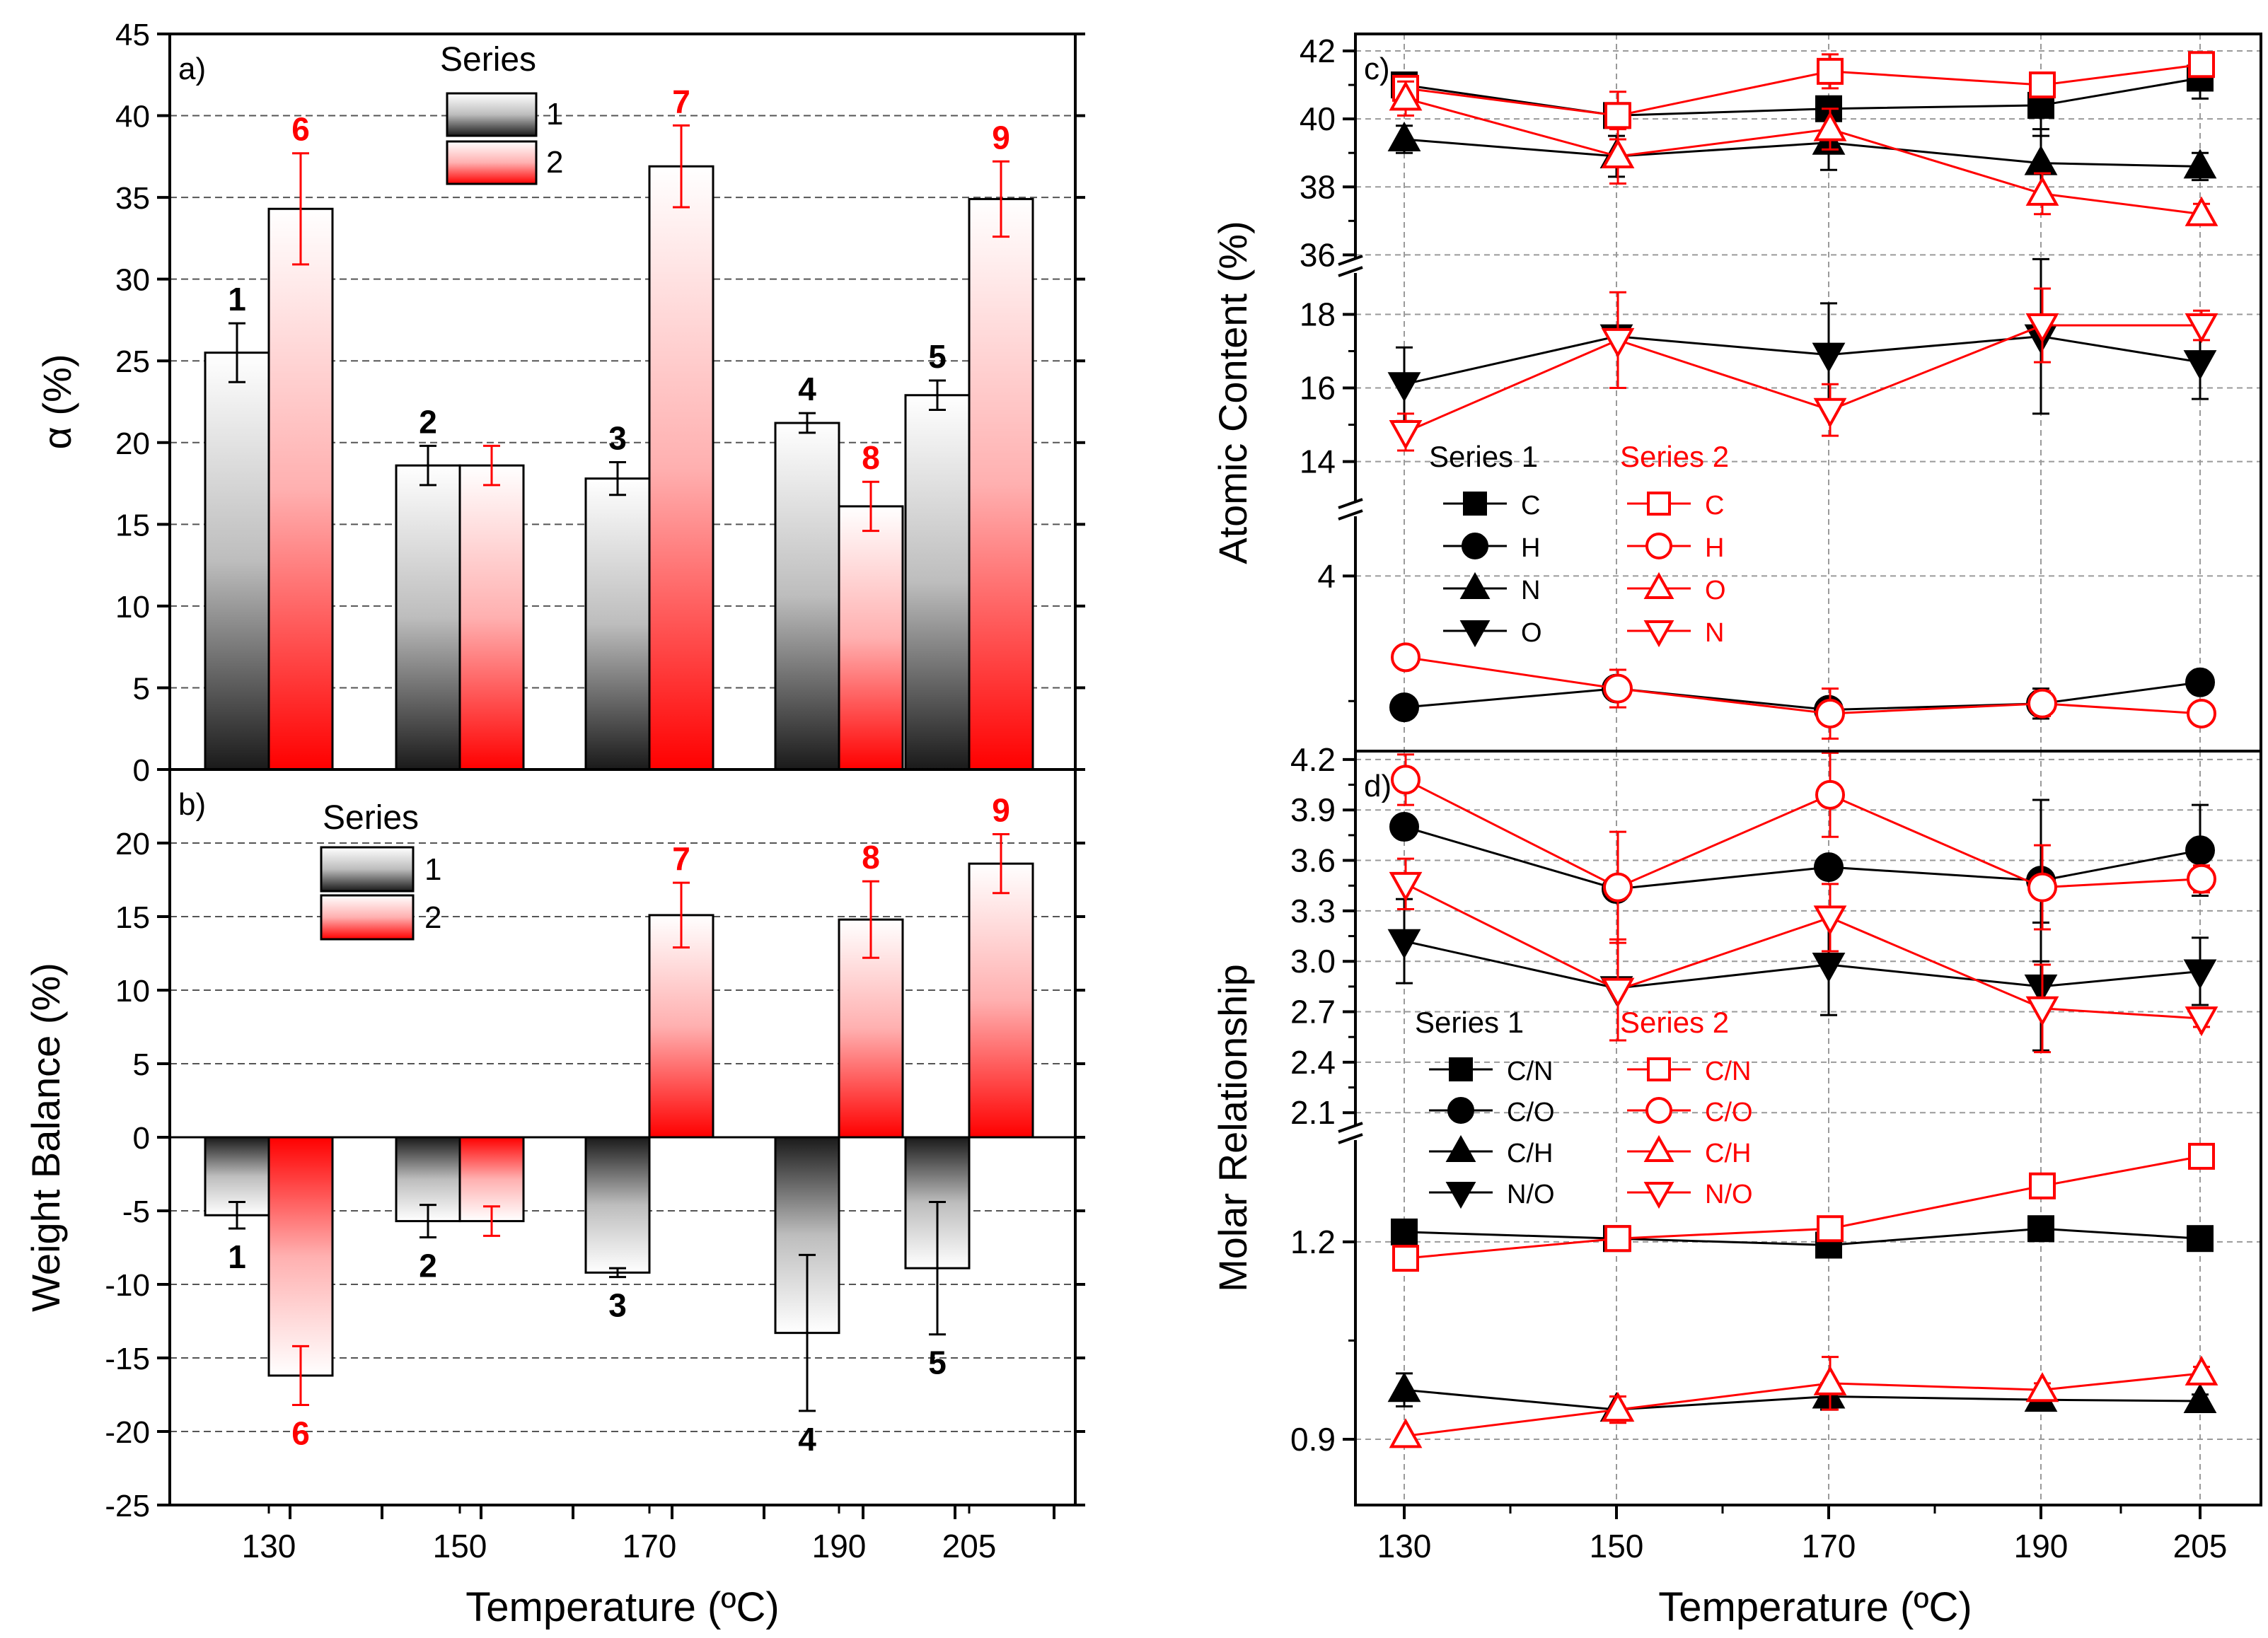 The image size is (2268, 1638). I want to click on panel-b-x-tick-label: 130, so click(269, 1546).